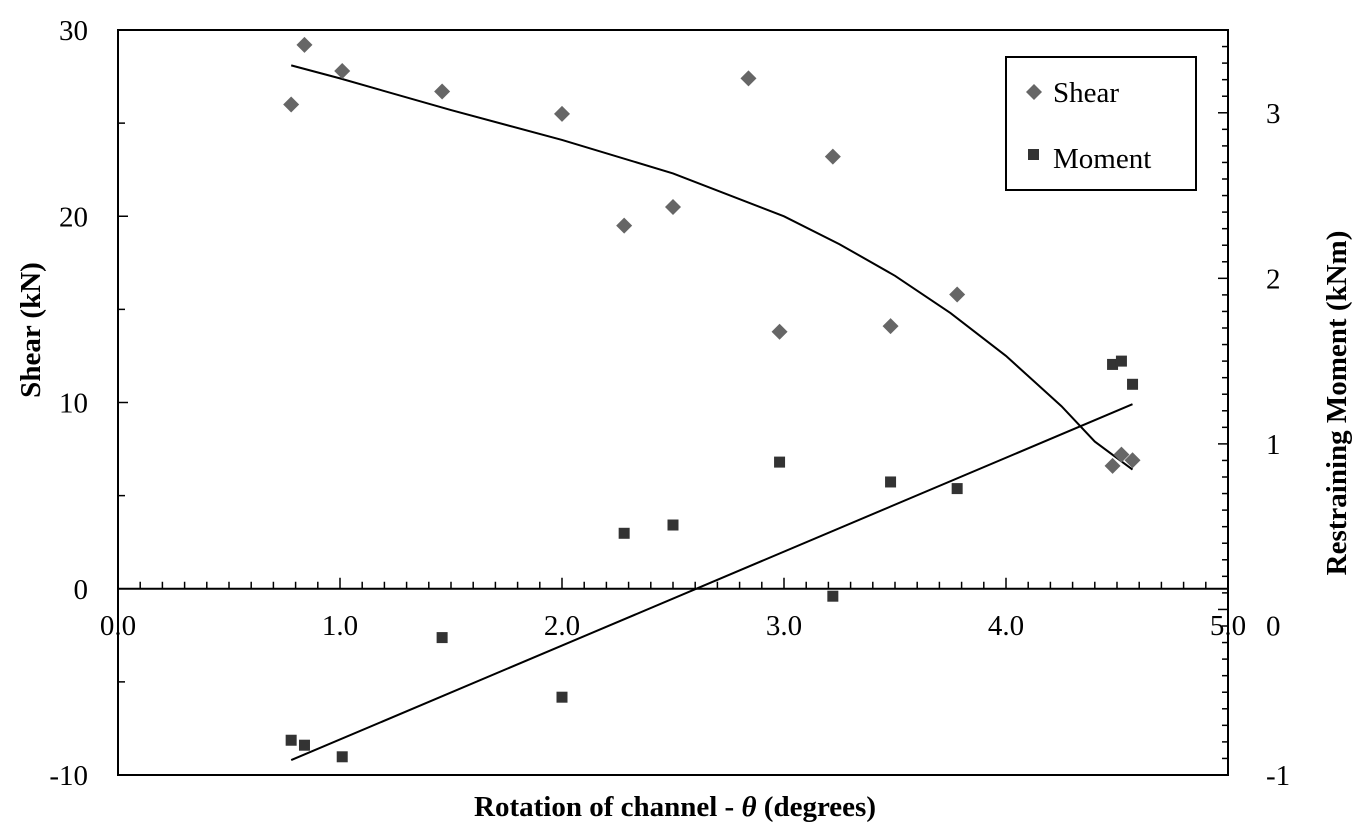 The width and height of the screenshot is (1366, 825). What do you see at coordinates (1337, 403) in the screenshot?
I see `y2-axis-title: Restraining Moment (kNm)` at bounding box center [1337, 403].